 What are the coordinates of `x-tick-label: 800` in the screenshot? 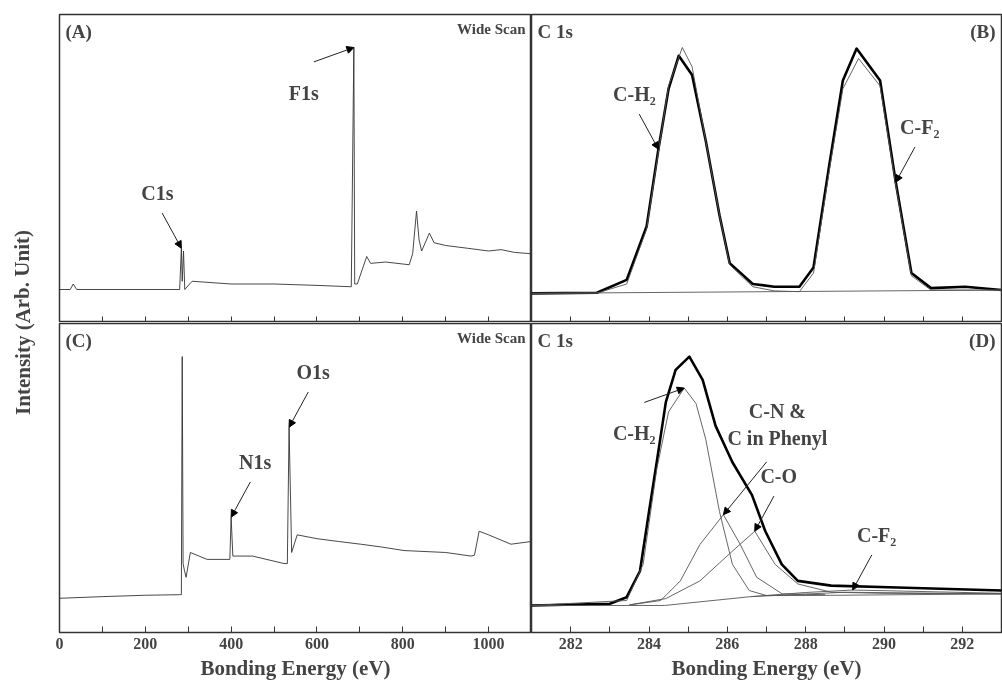 It's located at (402, 643).